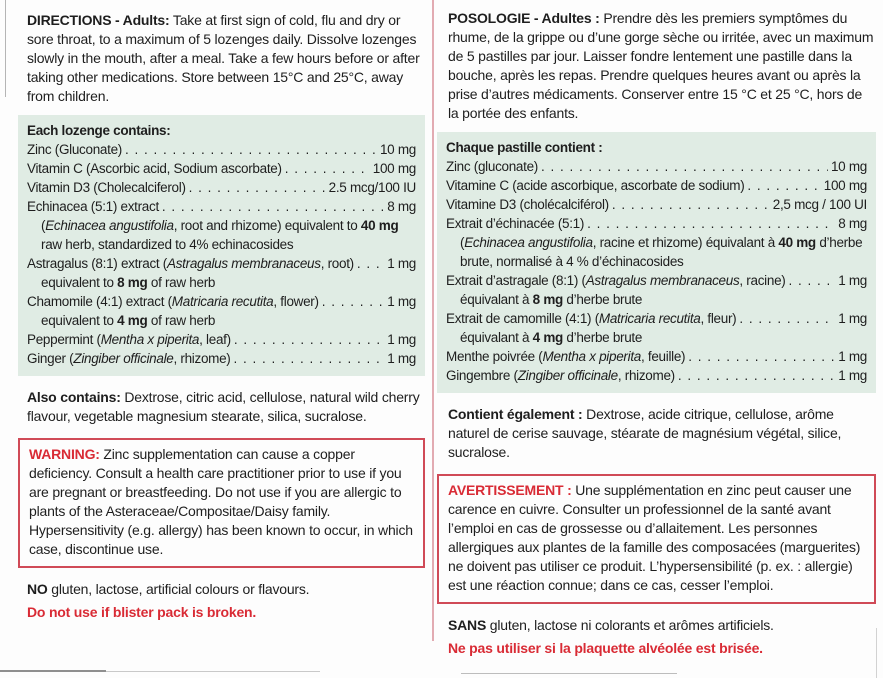 Image resolution: width=883 pixels, height=678 pixels. I want to click on ingredient-name-pre: Gingembre (, so click(482, 375).